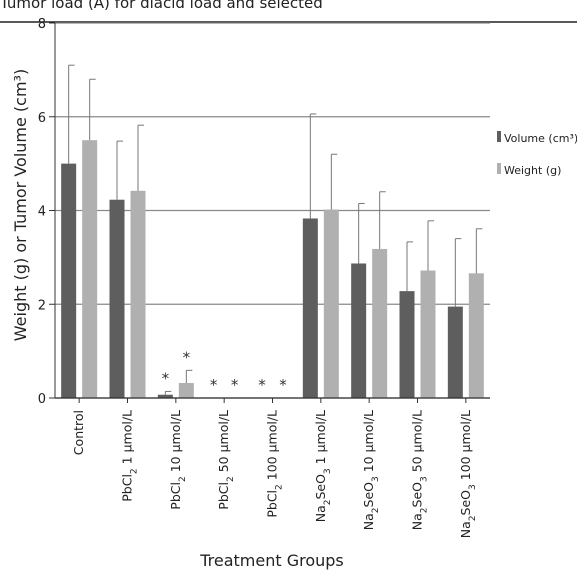 Image resolution: width=577 pixels, height=572 pixels. I want to click on y-tick-label: 6, so click(42, 118).